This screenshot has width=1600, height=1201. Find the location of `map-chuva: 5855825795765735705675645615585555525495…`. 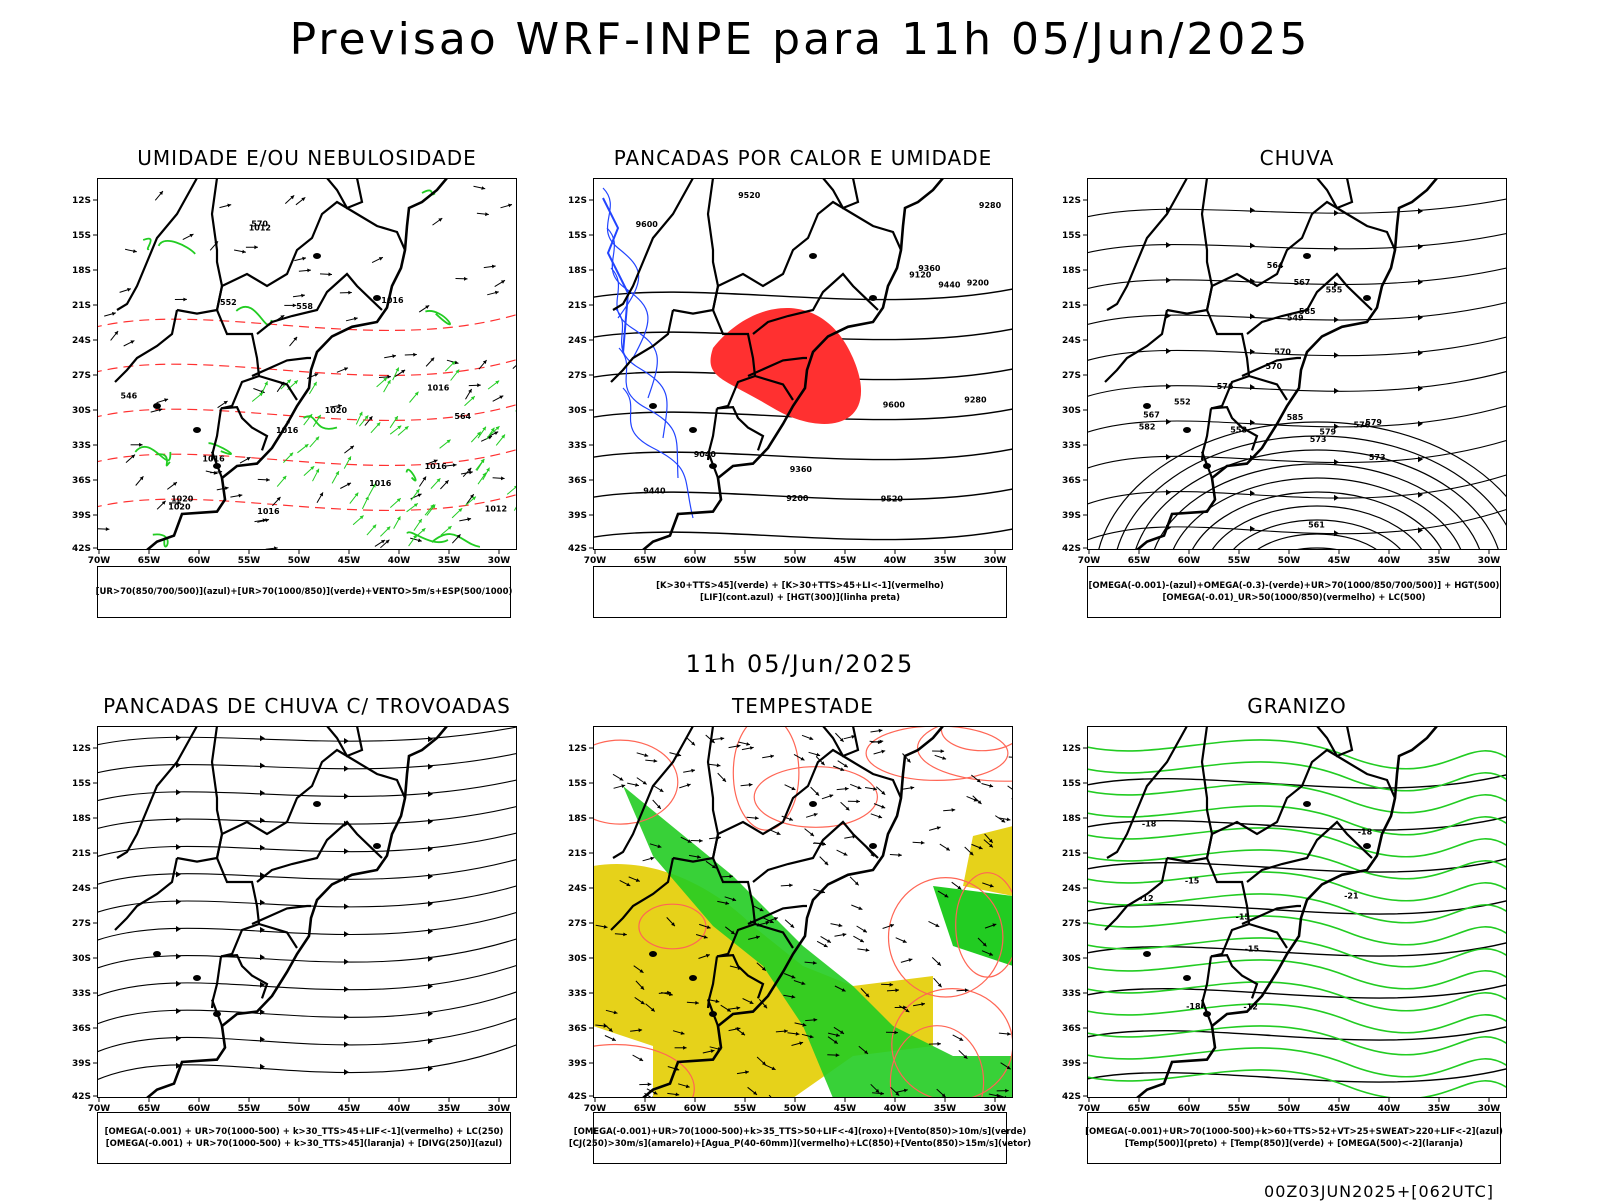

map-chuva: 5855825795765735705675645615585555525495… is located at coordinates (1287, 379).